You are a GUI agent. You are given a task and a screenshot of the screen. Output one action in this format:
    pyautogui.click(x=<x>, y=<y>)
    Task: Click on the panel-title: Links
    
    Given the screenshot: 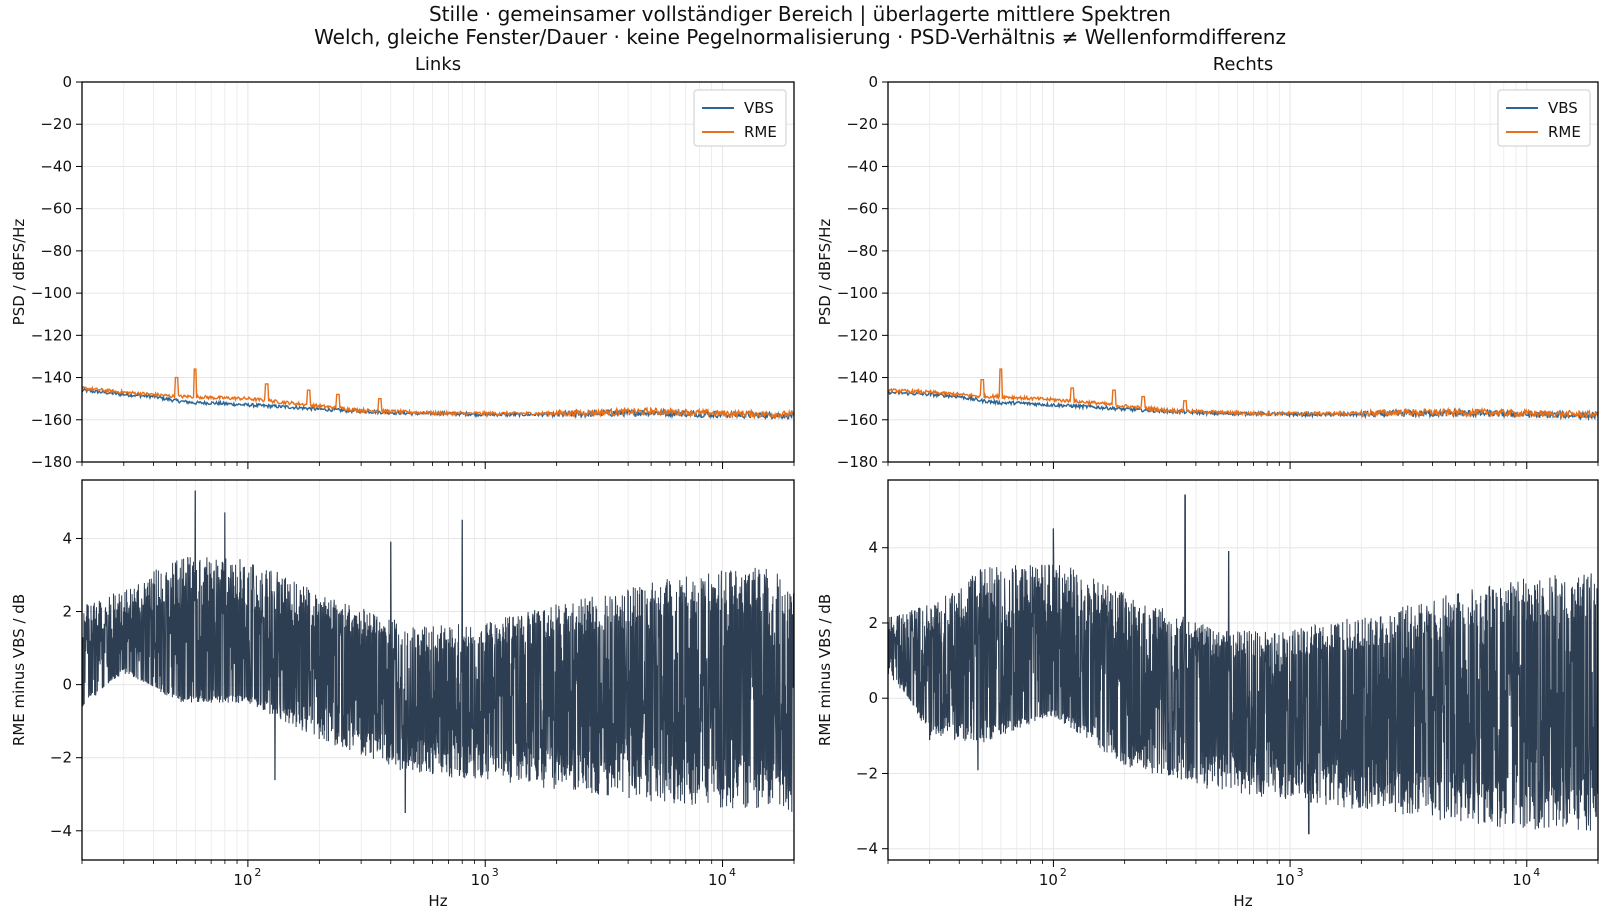 What is the action you would take?
    pyautogui.click(x=438, y=64)
    